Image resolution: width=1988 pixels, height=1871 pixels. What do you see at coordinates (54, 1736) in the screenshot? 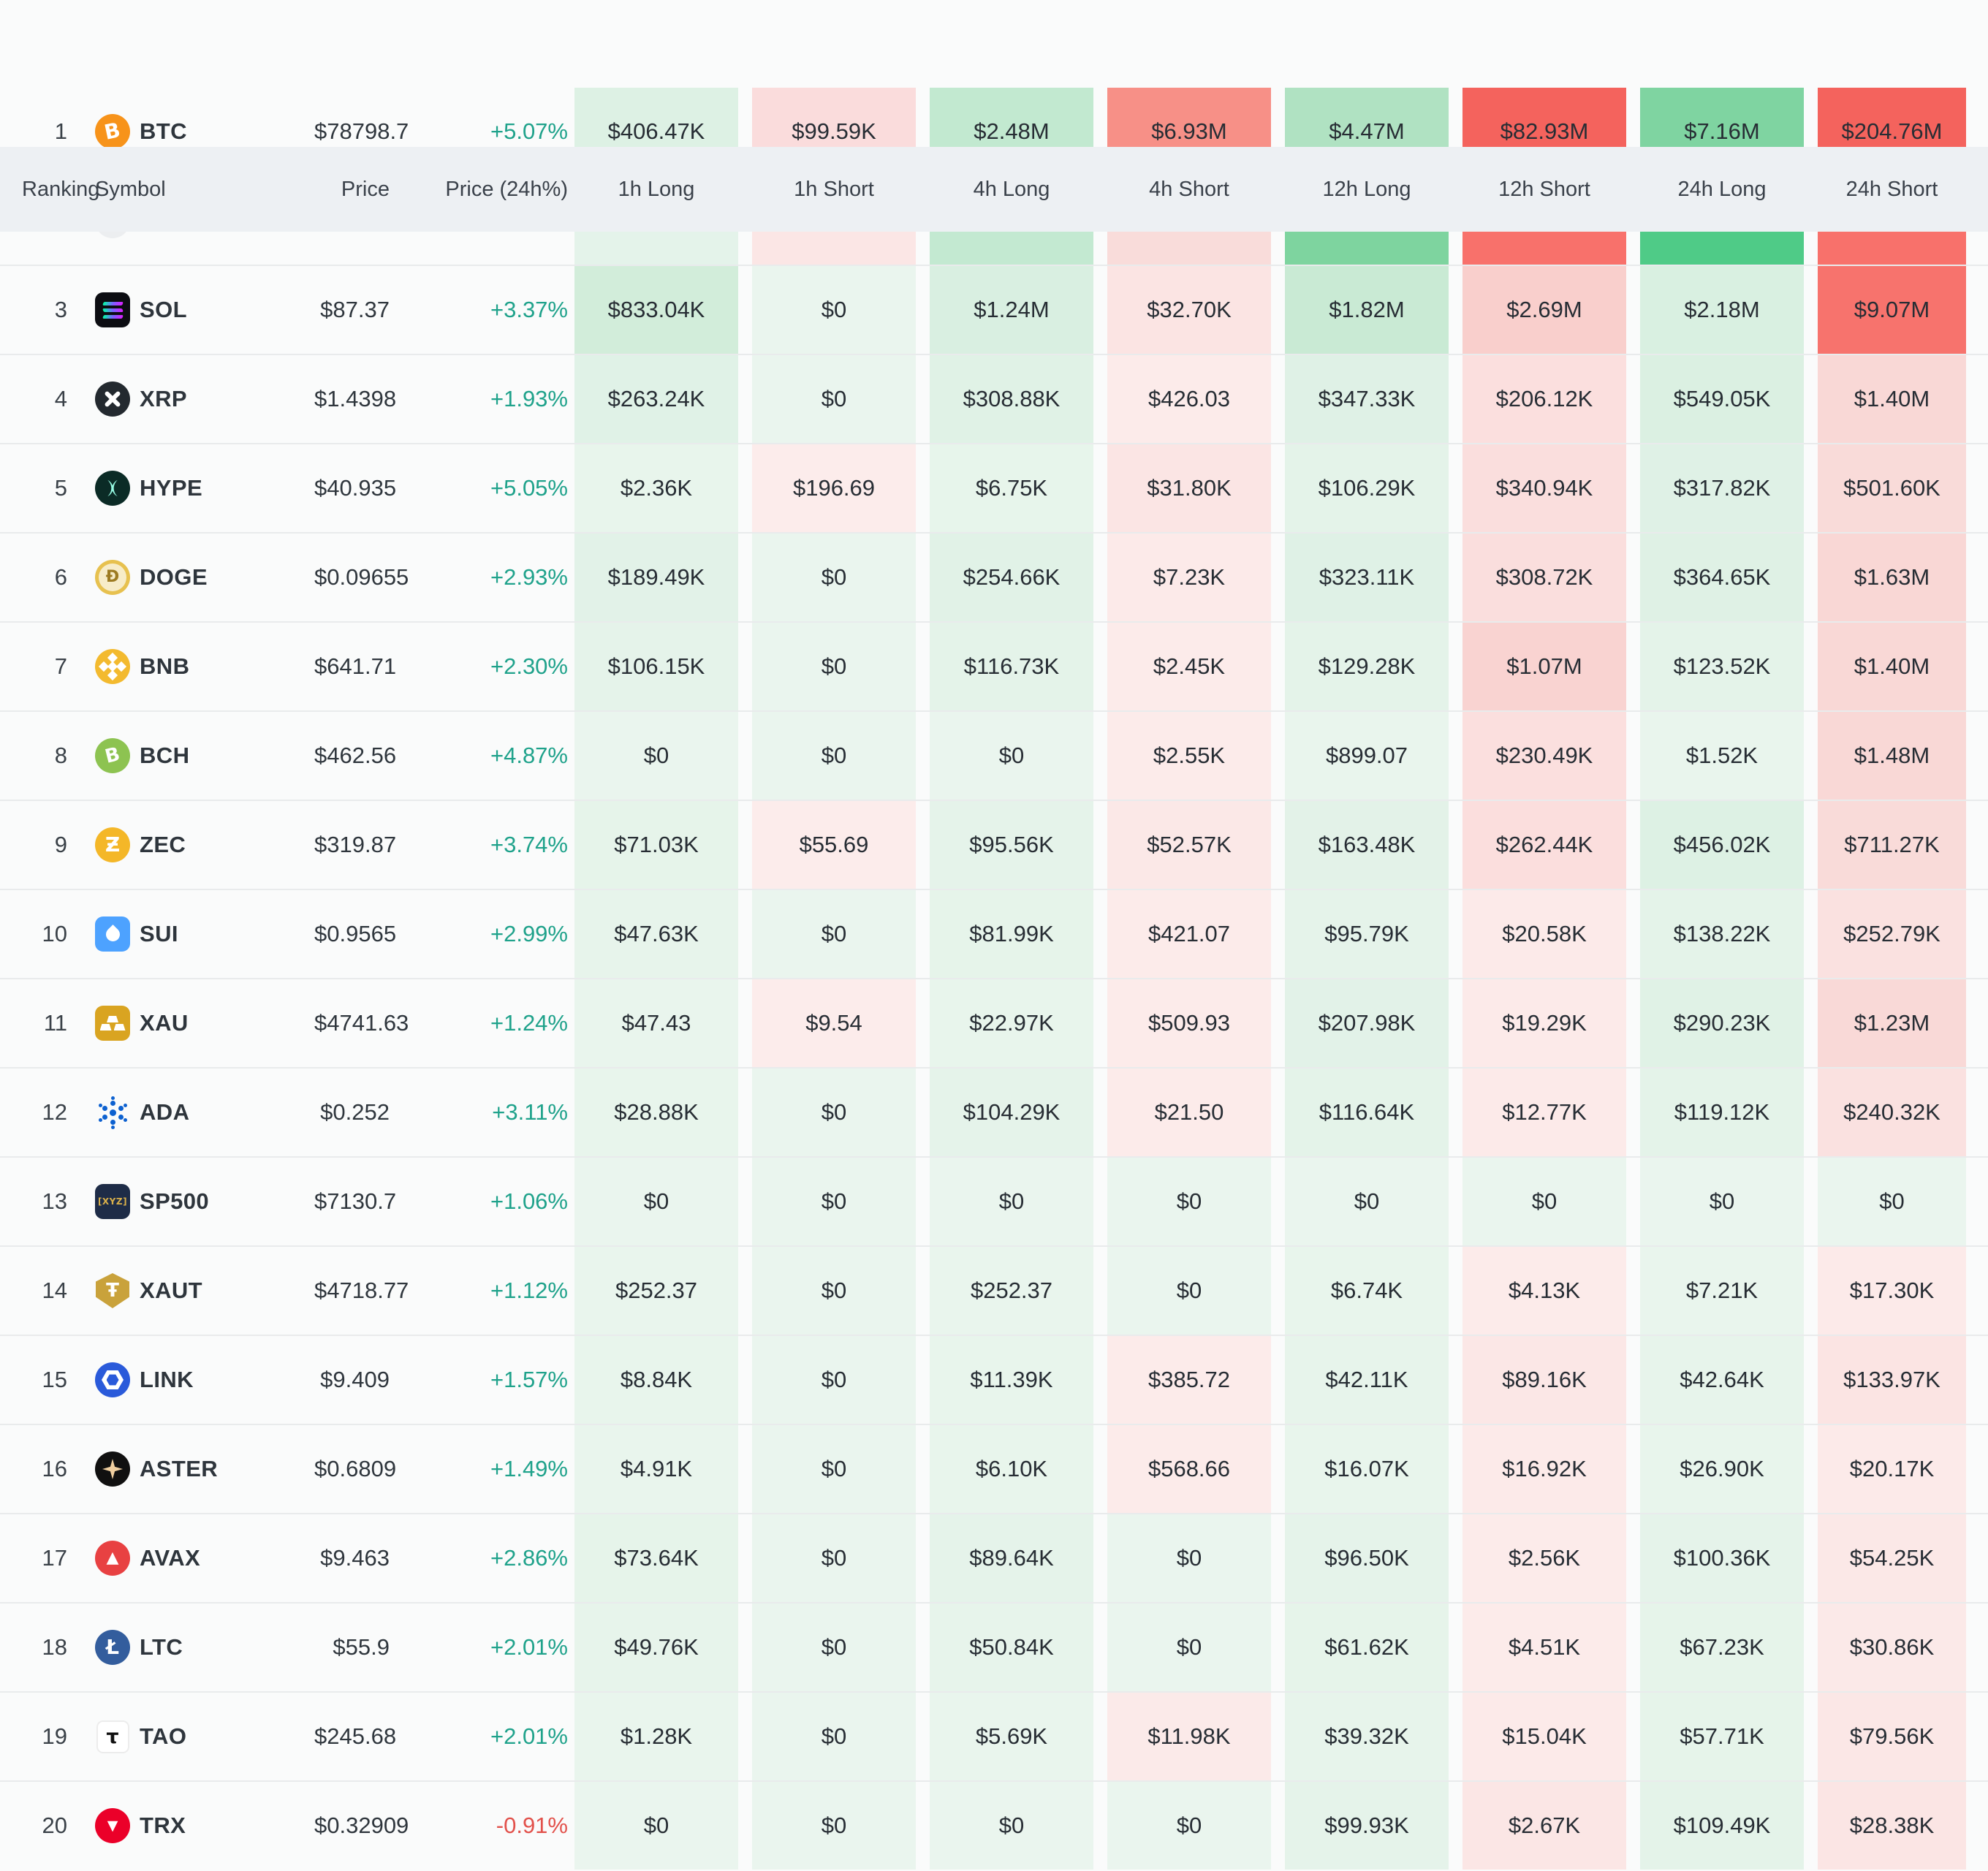
I see `rank-cell: 19` at bounding box center [54, 1736].